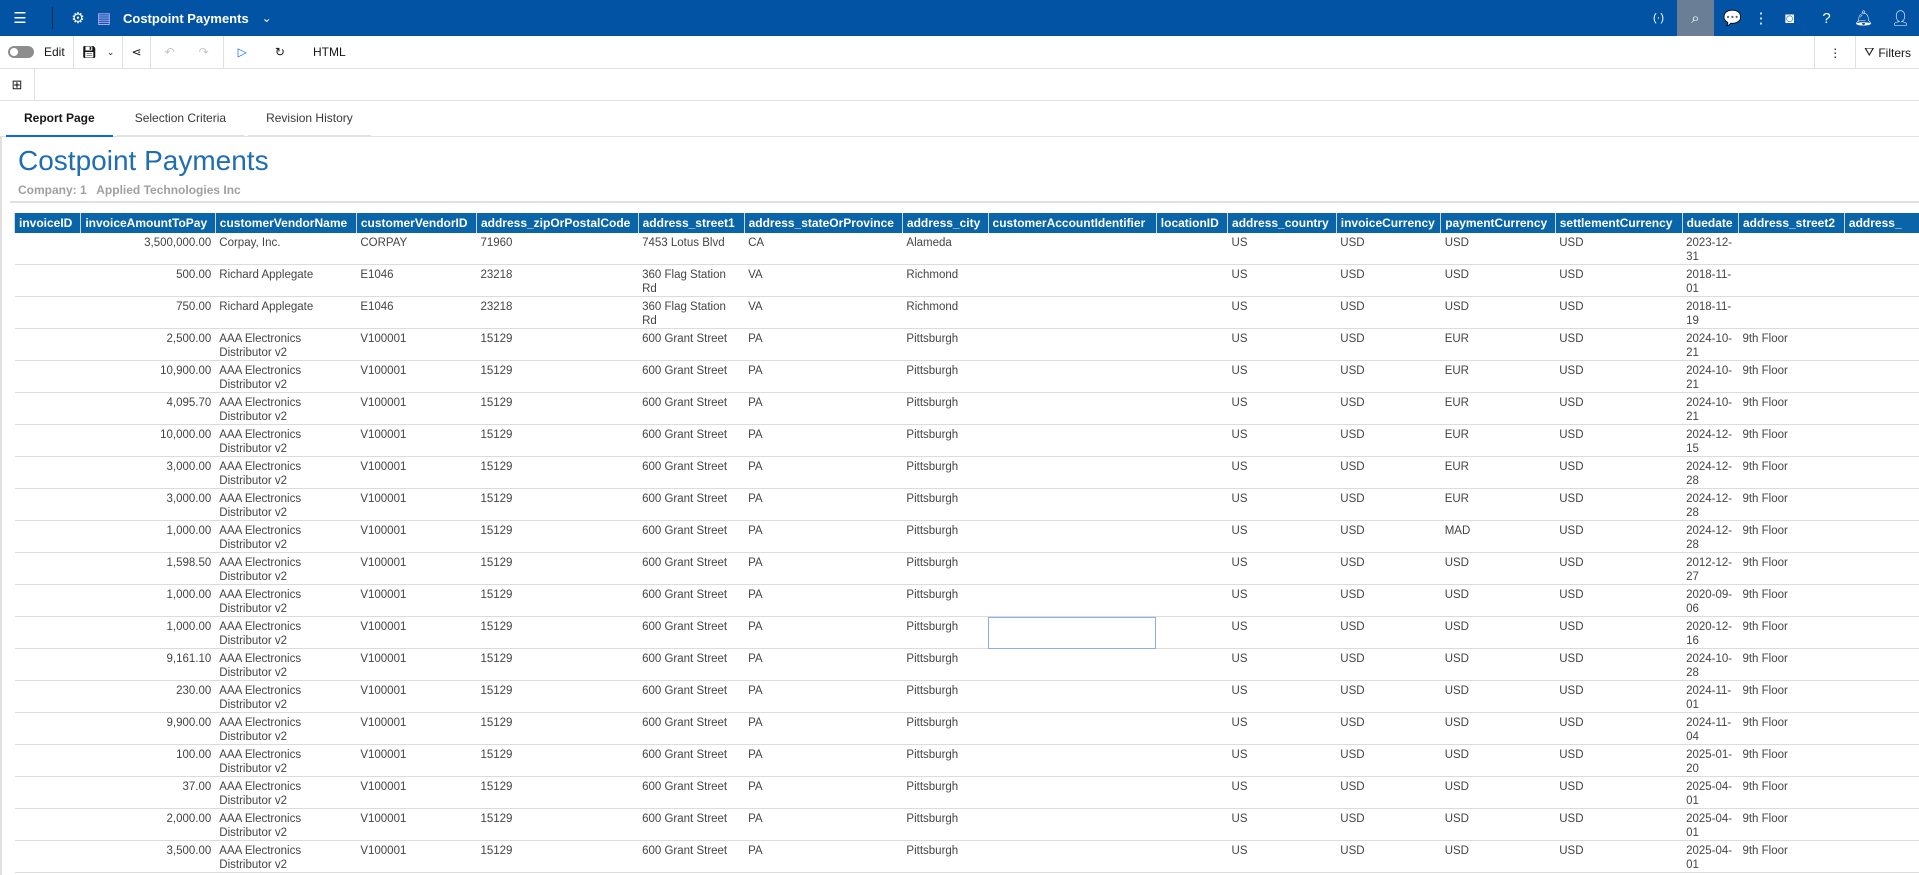 The height and width of the screenshot is (875, 1919). Describe the element at coordinates (823, 249) in the screenshot. I see `cell-address-stateorprovince: CA` at that location.